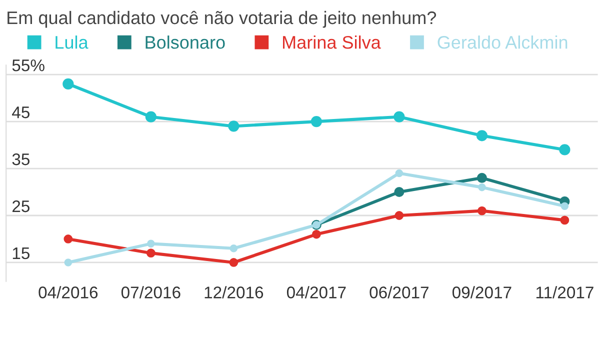 The width and height of the screenshot is (610, 343). I want to click on x-tick-label: 11/2017, so click(565, 292).